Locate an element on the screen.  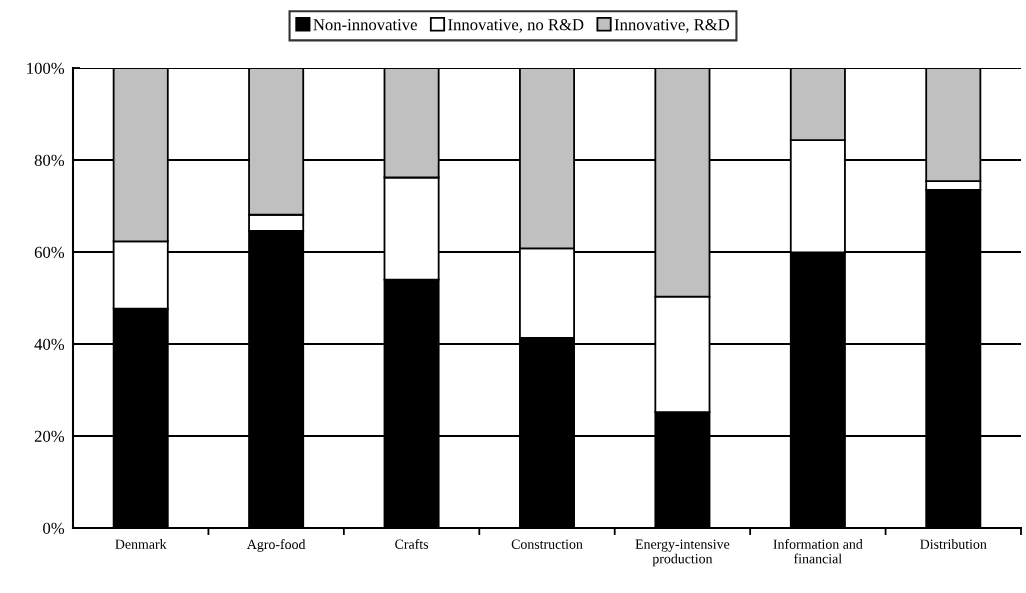
y-tick-label: 40% is located at coordinates (49, 344).